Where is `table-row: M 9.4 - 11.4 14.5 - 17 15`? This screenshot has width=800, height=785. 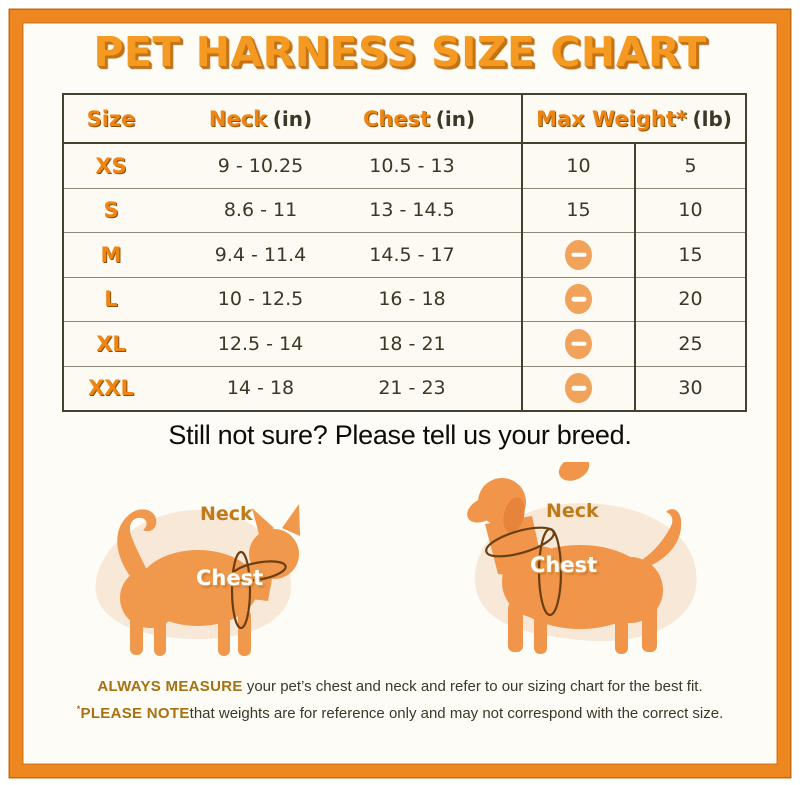 table-row: M 9.4 - 11.4 14.5 - 17 15 is located at coordinates (405, 254).